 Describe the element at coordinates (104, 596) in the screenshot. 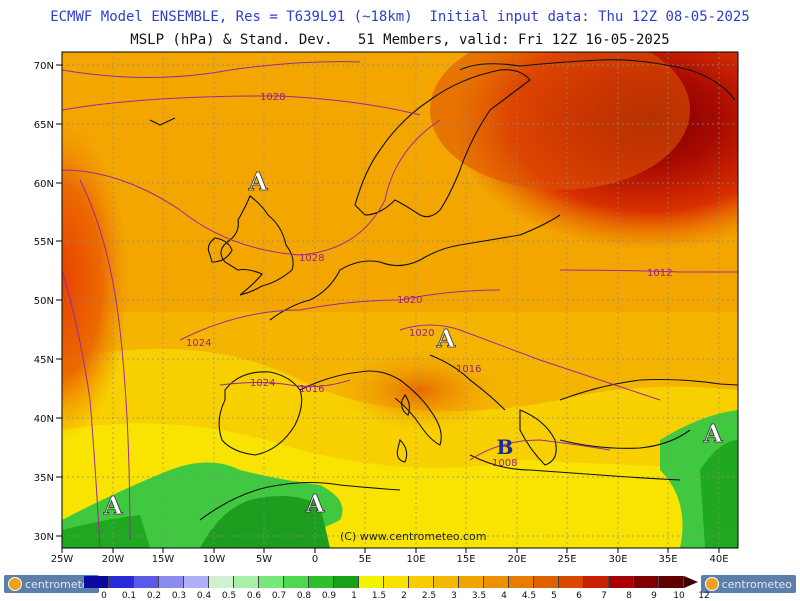

I see `colorbar-label: 0` at that location.